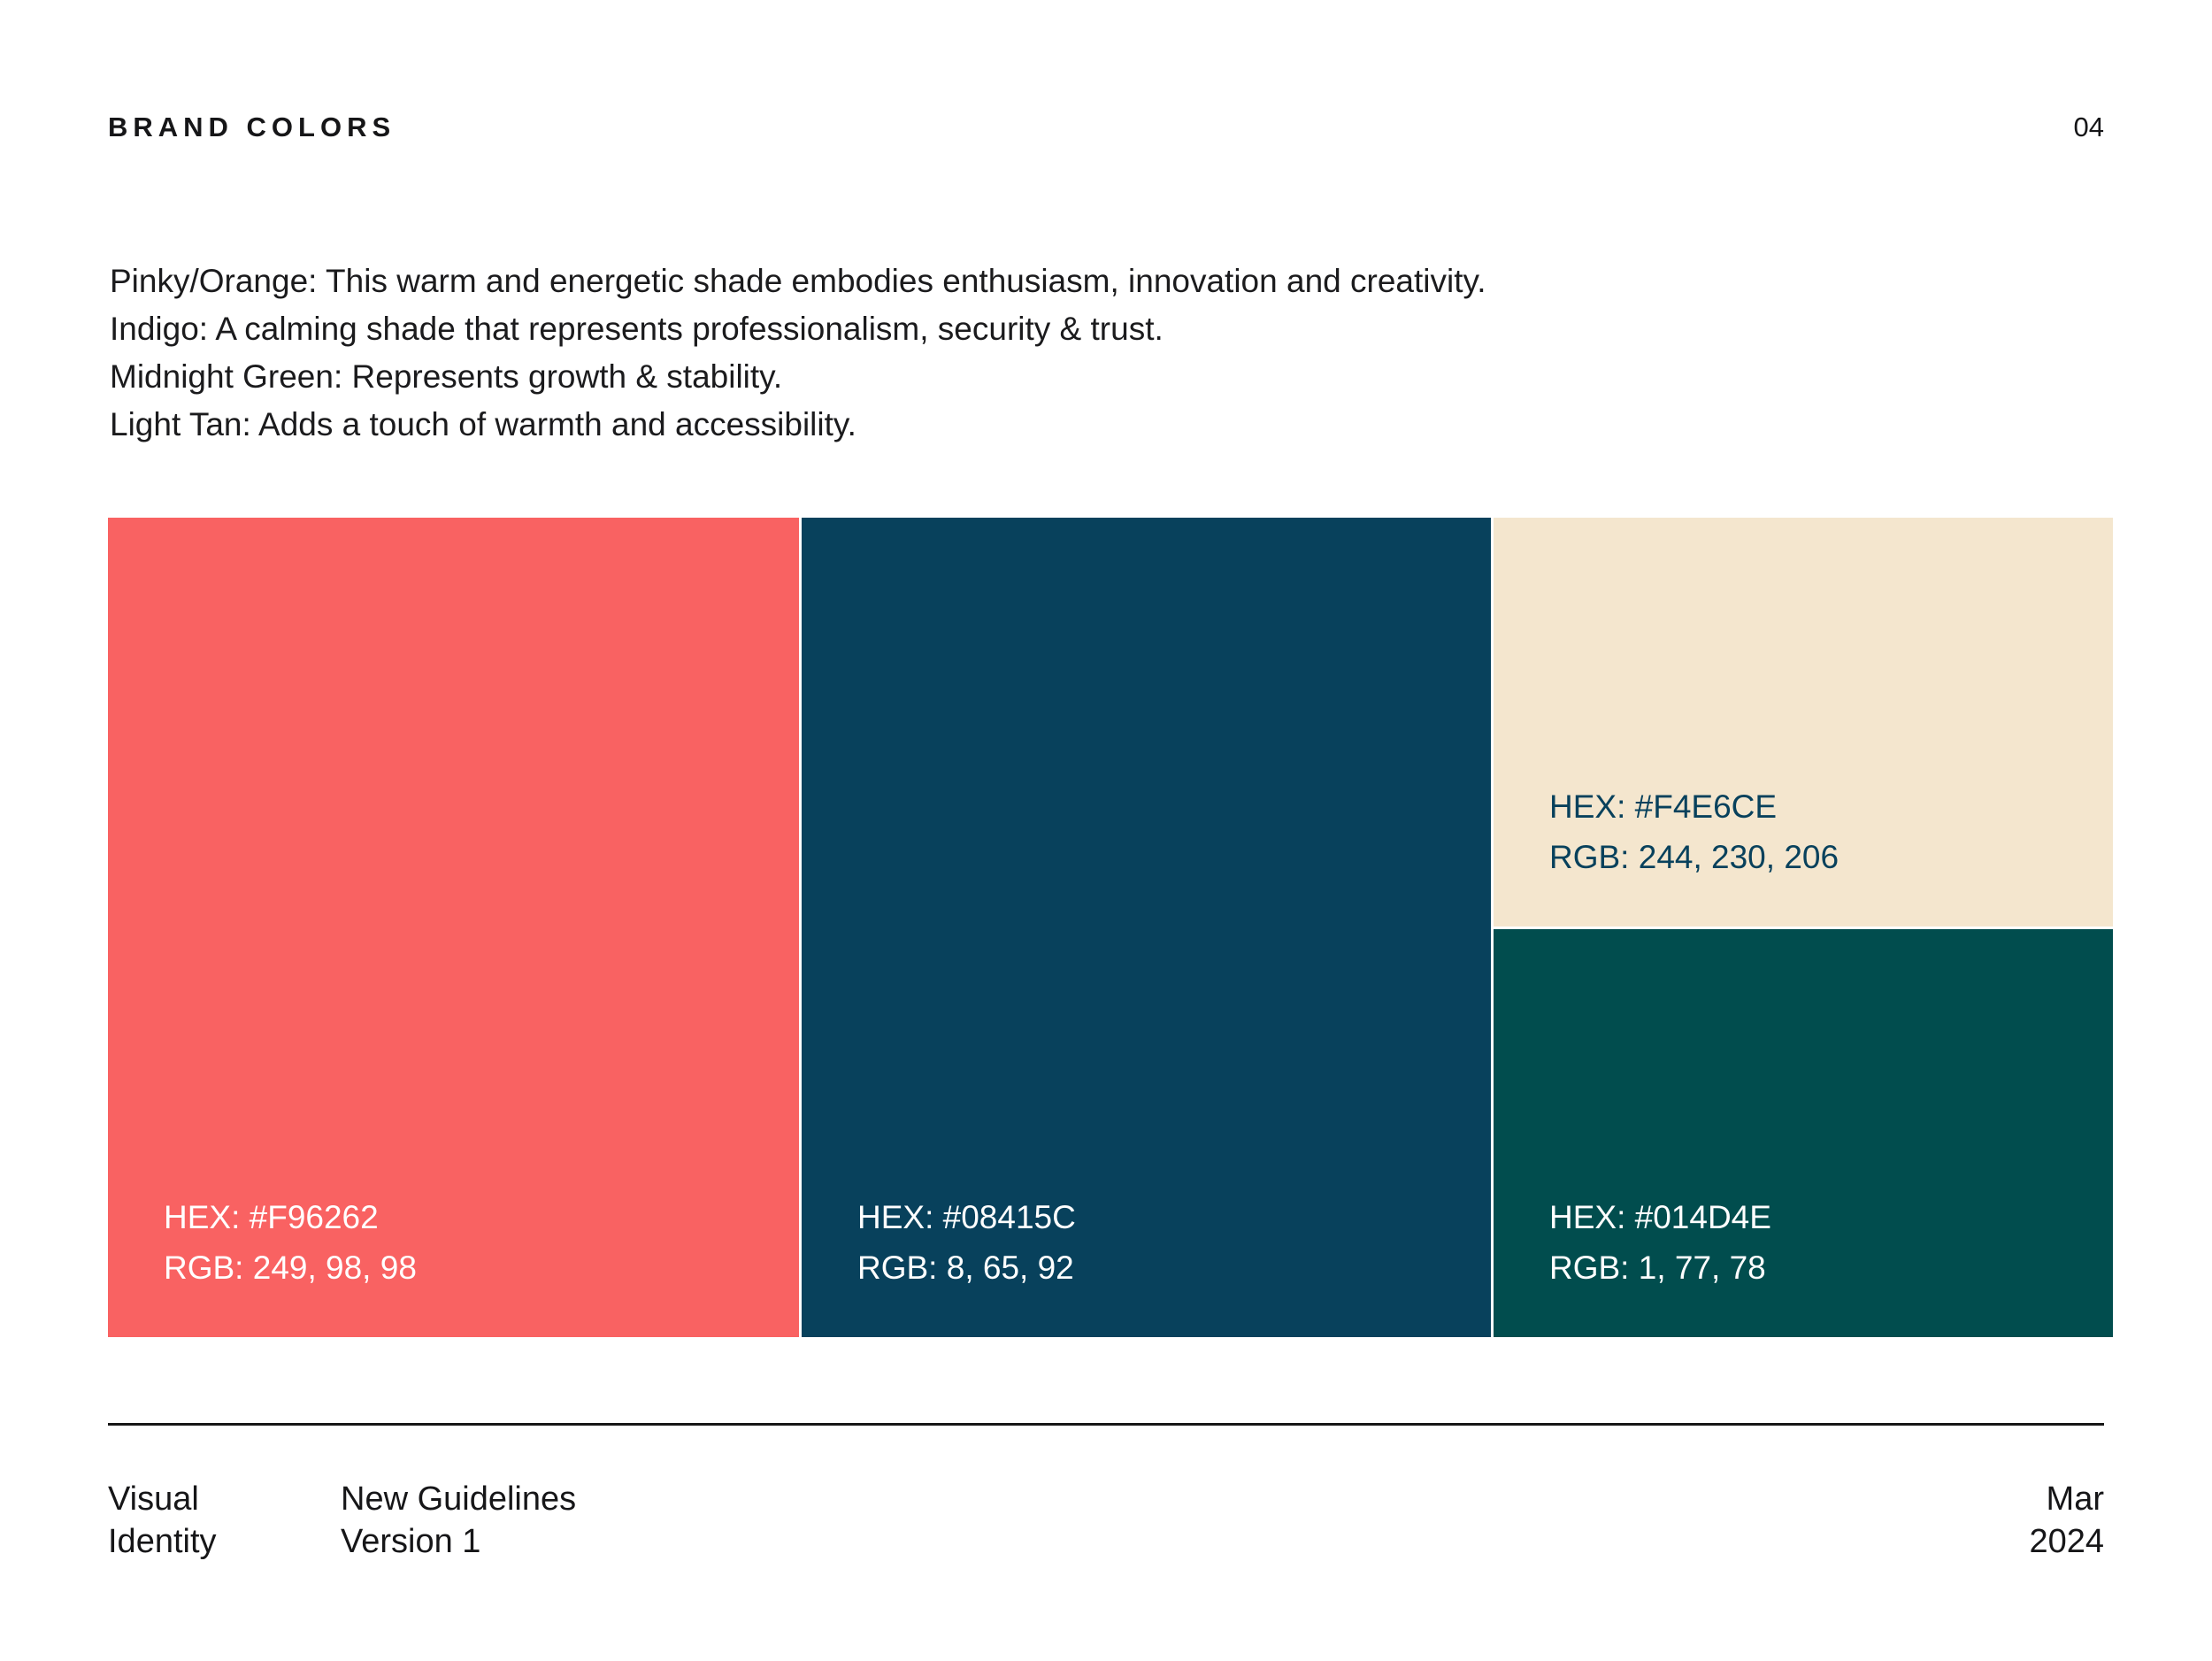  I want to click on swatch-rgb-value: RGB: 1, 77, 78, so click(1658, 1268).